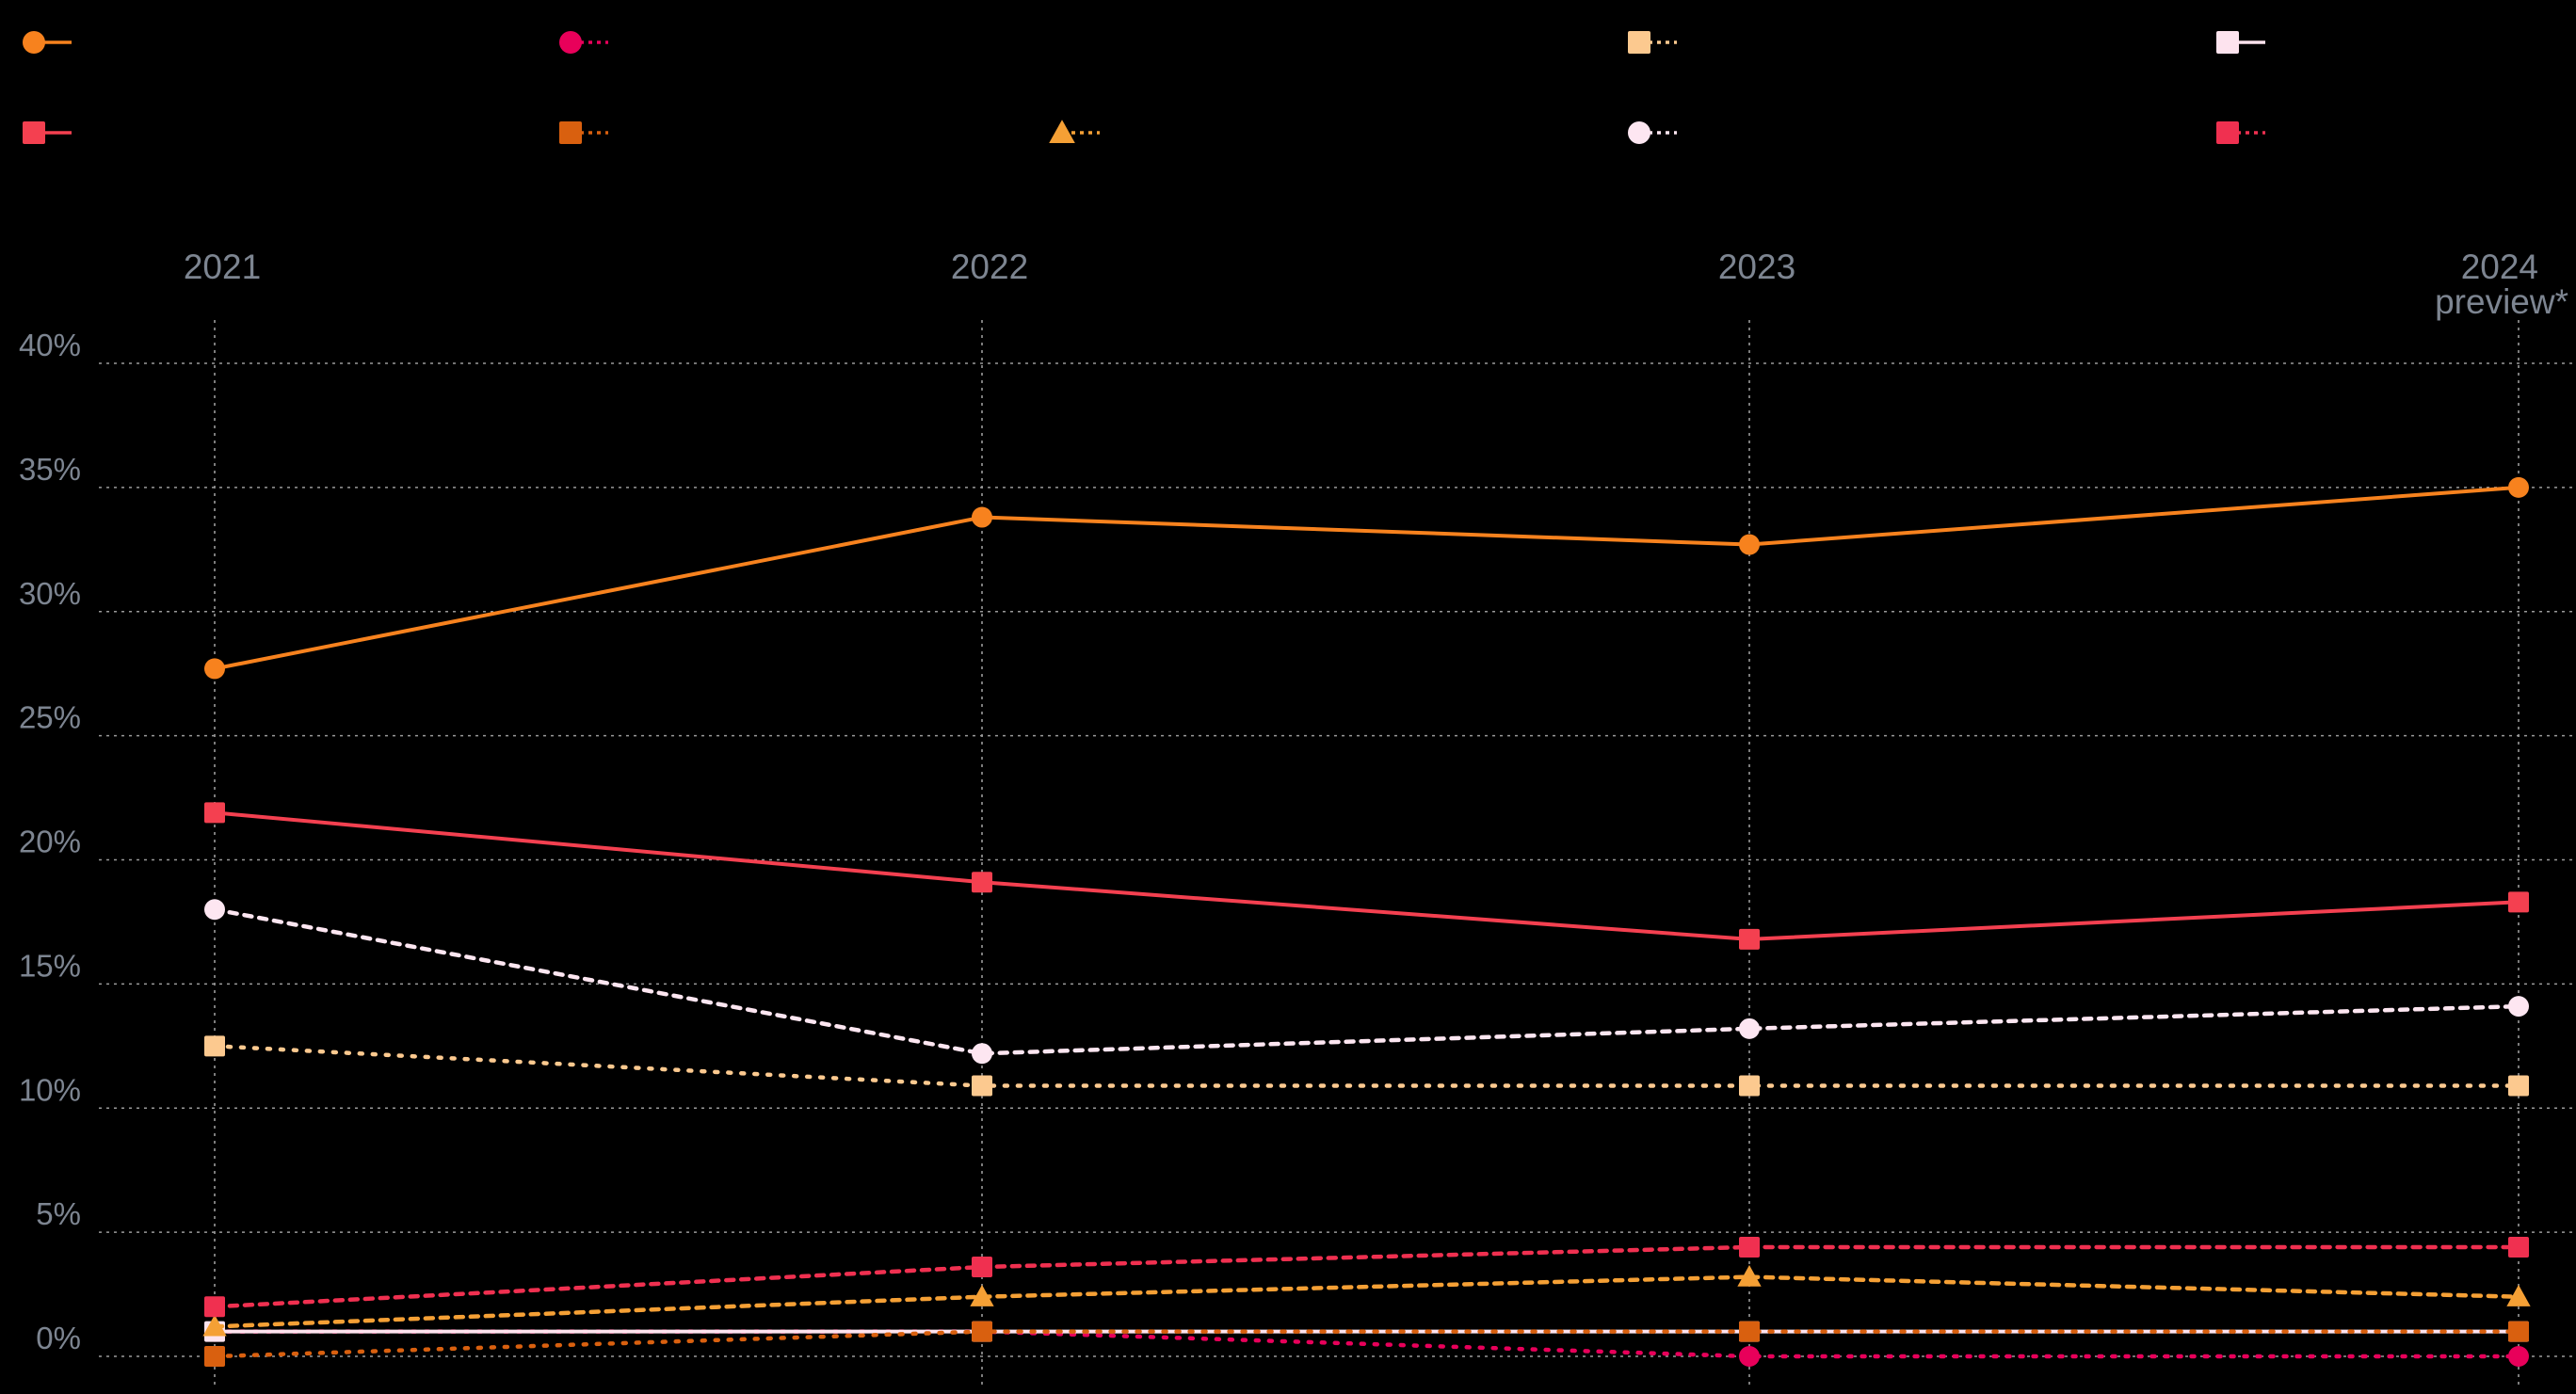 This screenshot has width=2576, height=1394. Describe the element at coordinates (50, 1089) in the screenshot. I see `y-tick-label: 10%` at that location.